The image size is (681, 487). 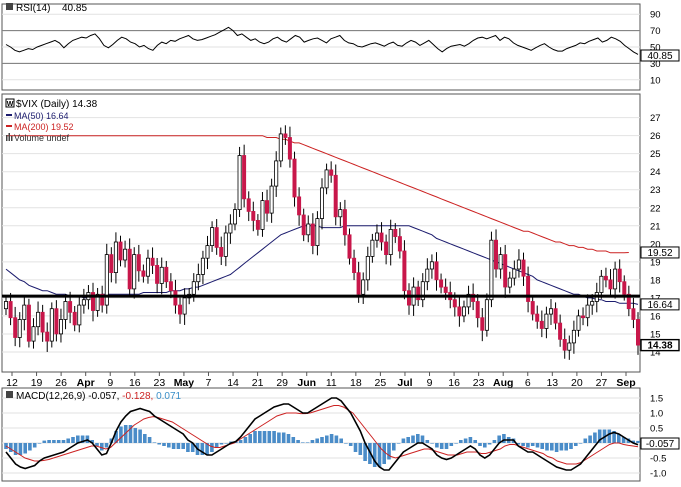 What do you see at coordinates (331, 383) in the screenshot?
I see `x-tick-label: 11` at bounding box center [331, 383].